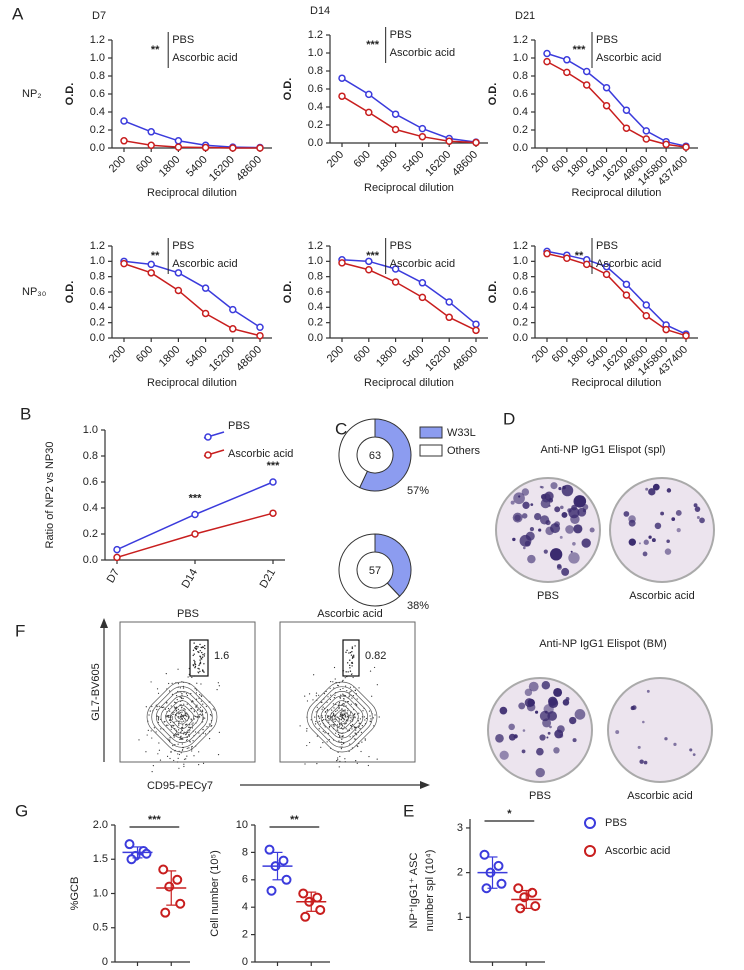  Describe the element at coordinates (520, 94) in the screenshot. I see `y-tick-label: 0.6` at that location.